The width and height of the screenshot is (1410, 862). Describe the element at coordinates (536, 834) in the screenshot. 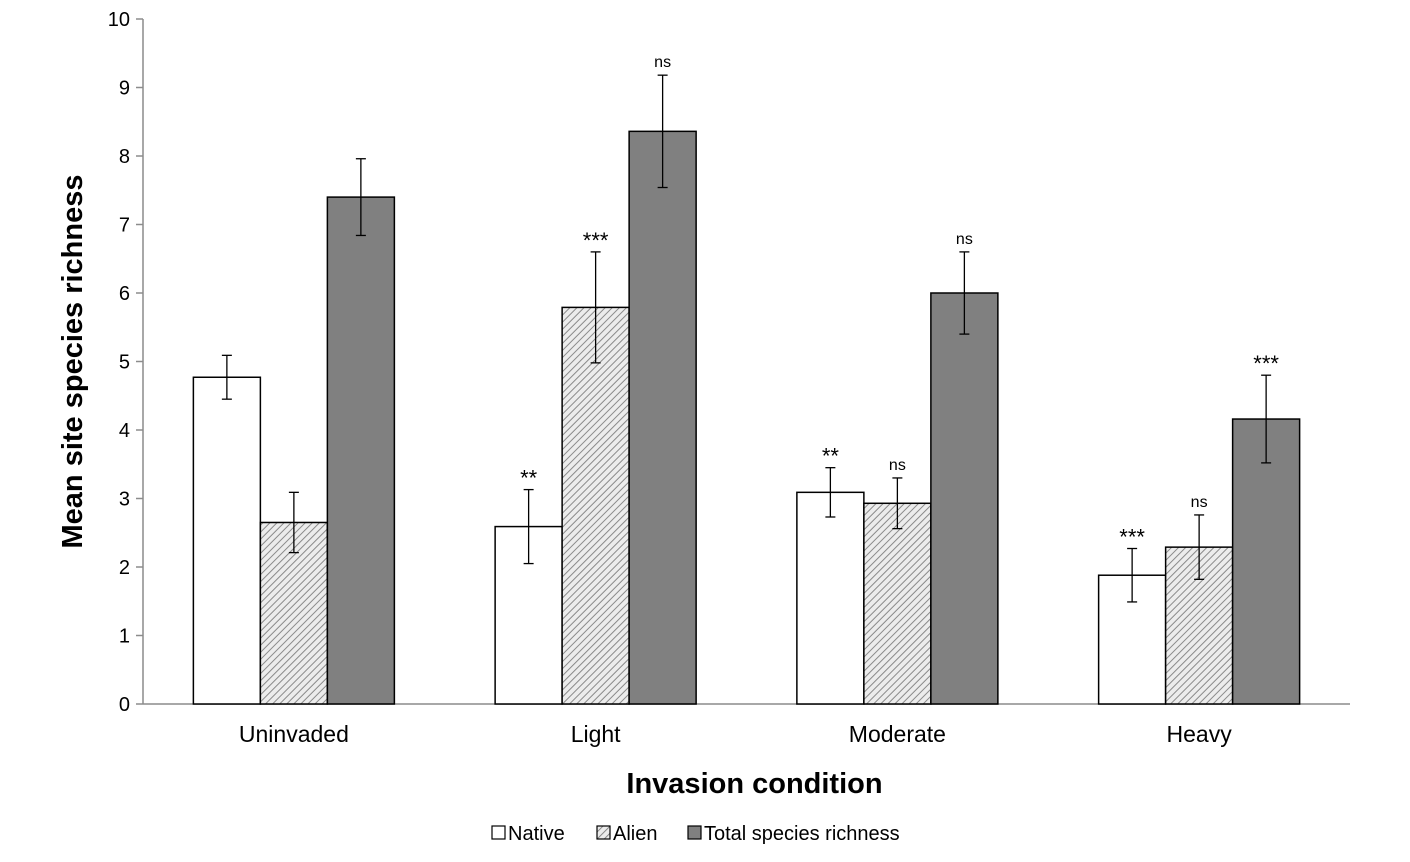

I see `legend-label: Native` at that location.